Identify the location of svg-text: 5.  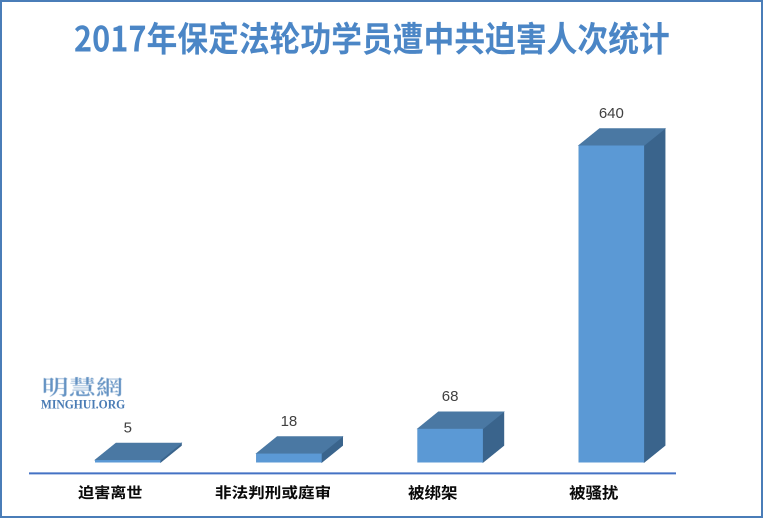
(128, 427).